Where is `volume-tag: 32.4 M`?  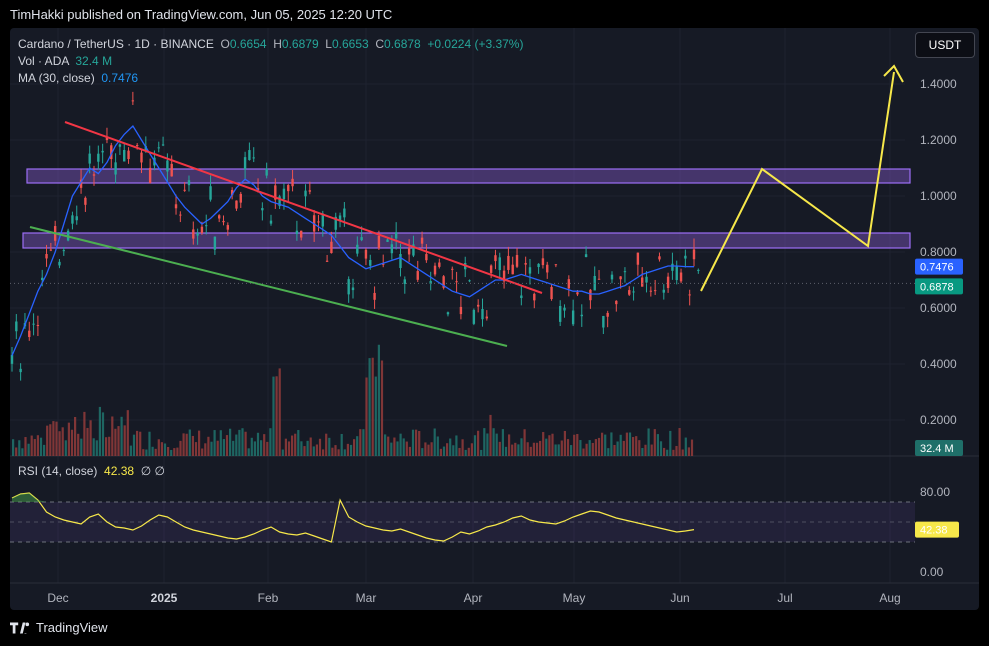
volume-tag: 32.4 M is located at coordinates (939, 448).